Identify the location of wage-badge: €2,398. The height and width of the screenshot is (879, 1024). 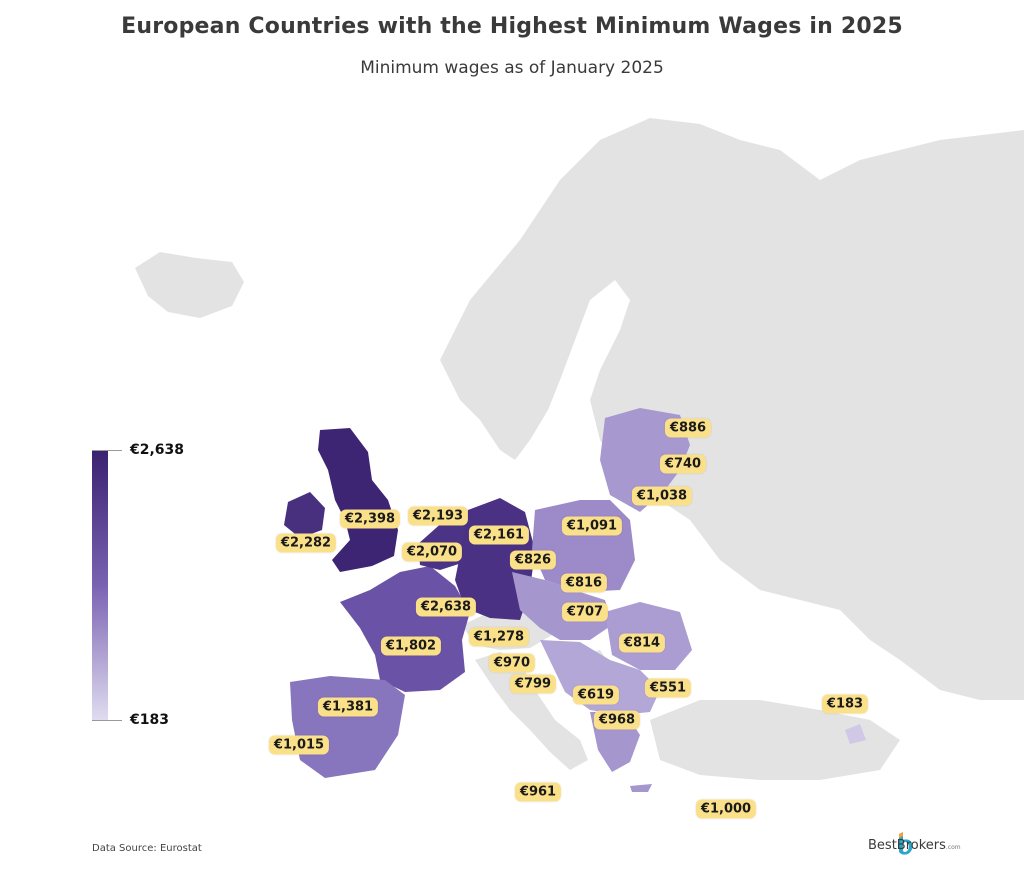
(370, 519).